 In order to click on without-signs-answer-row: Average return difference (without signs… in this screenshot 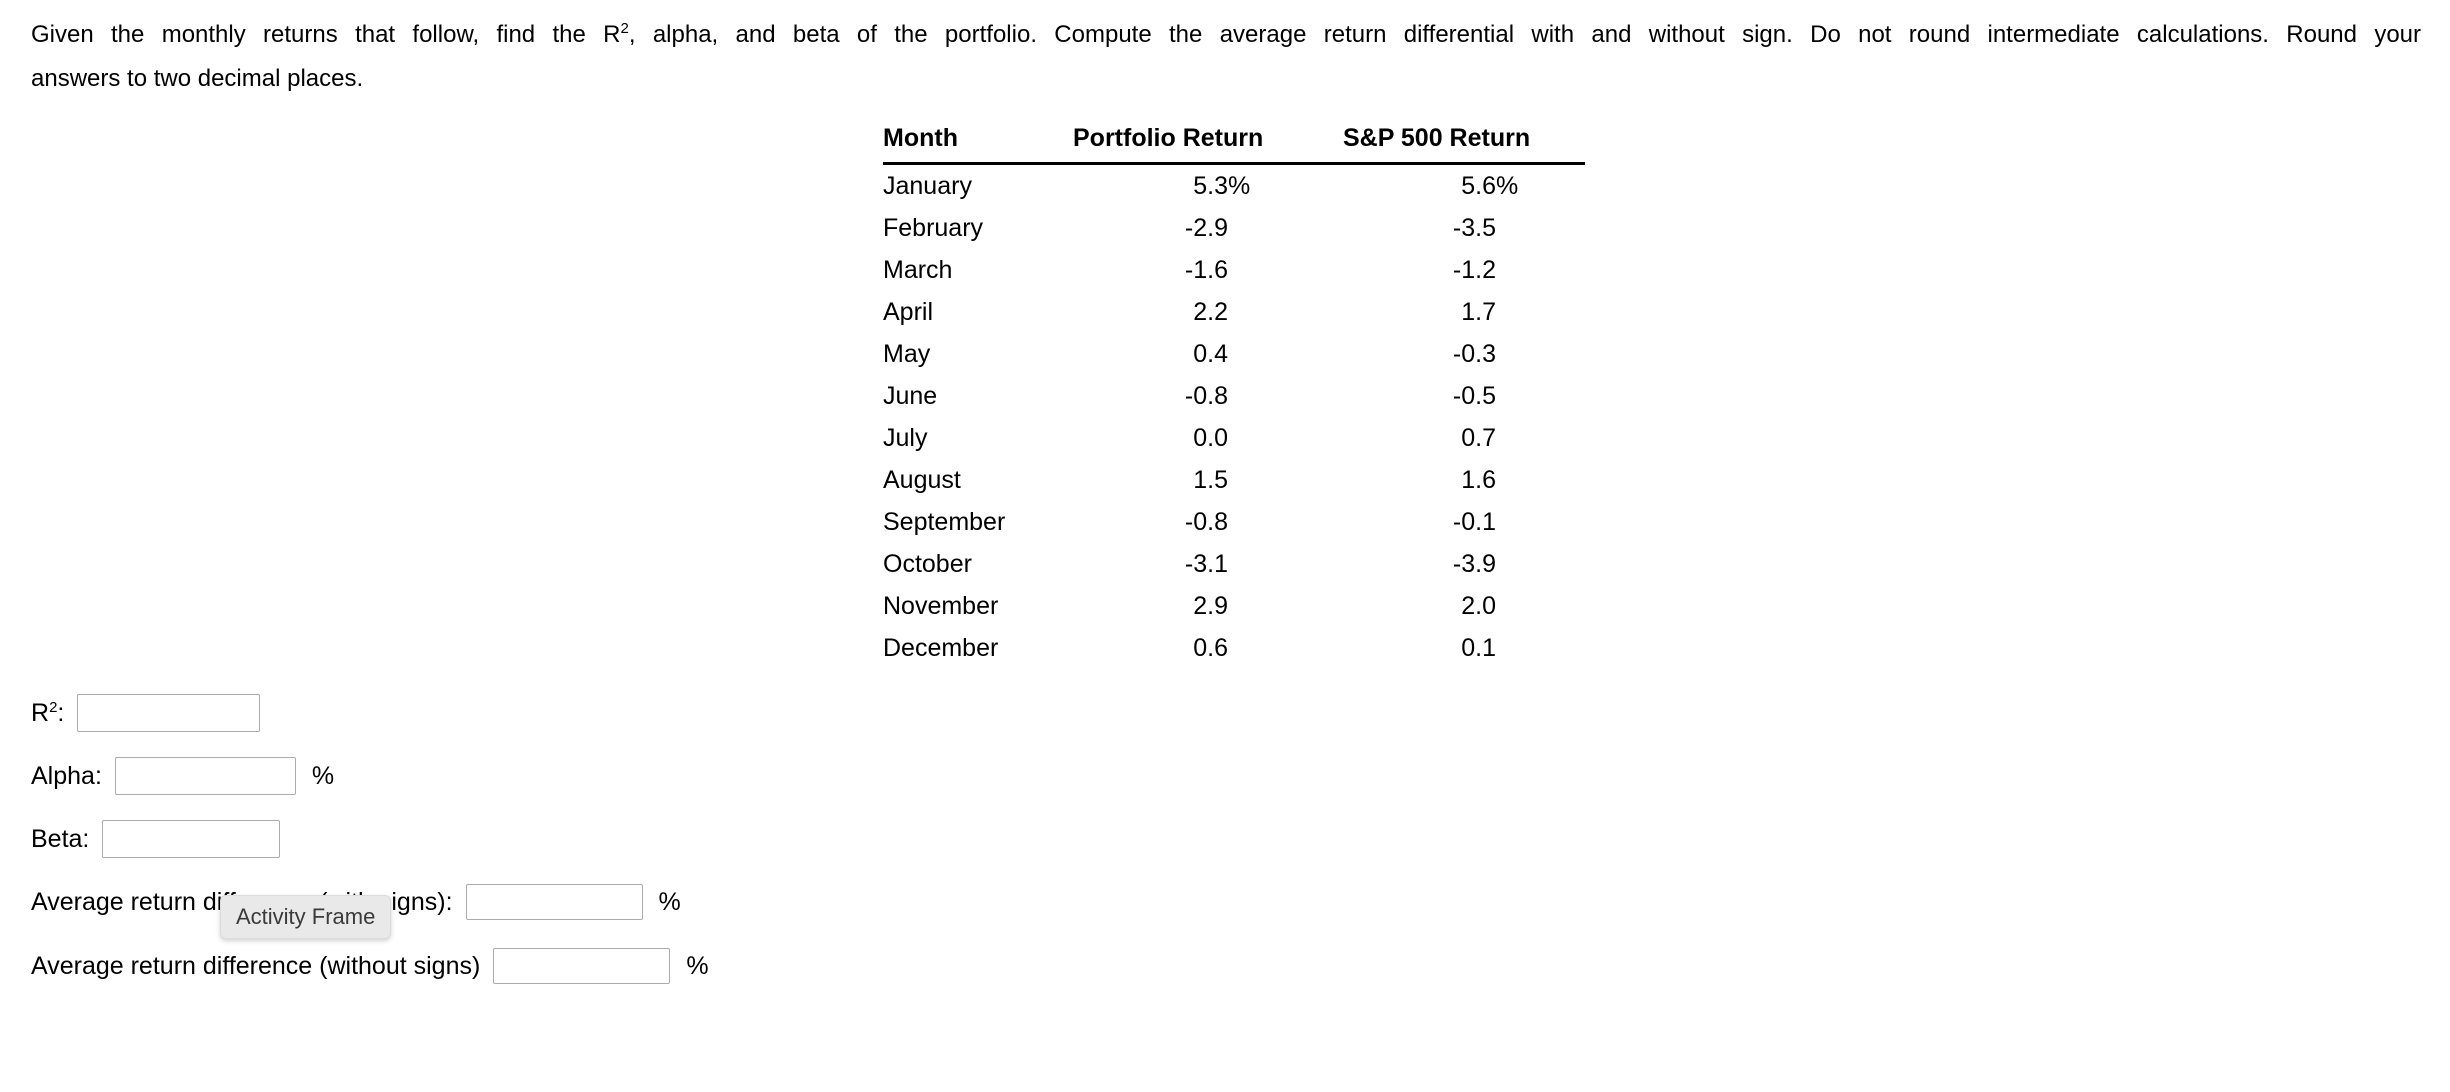, I will do `click(370, 966)`.